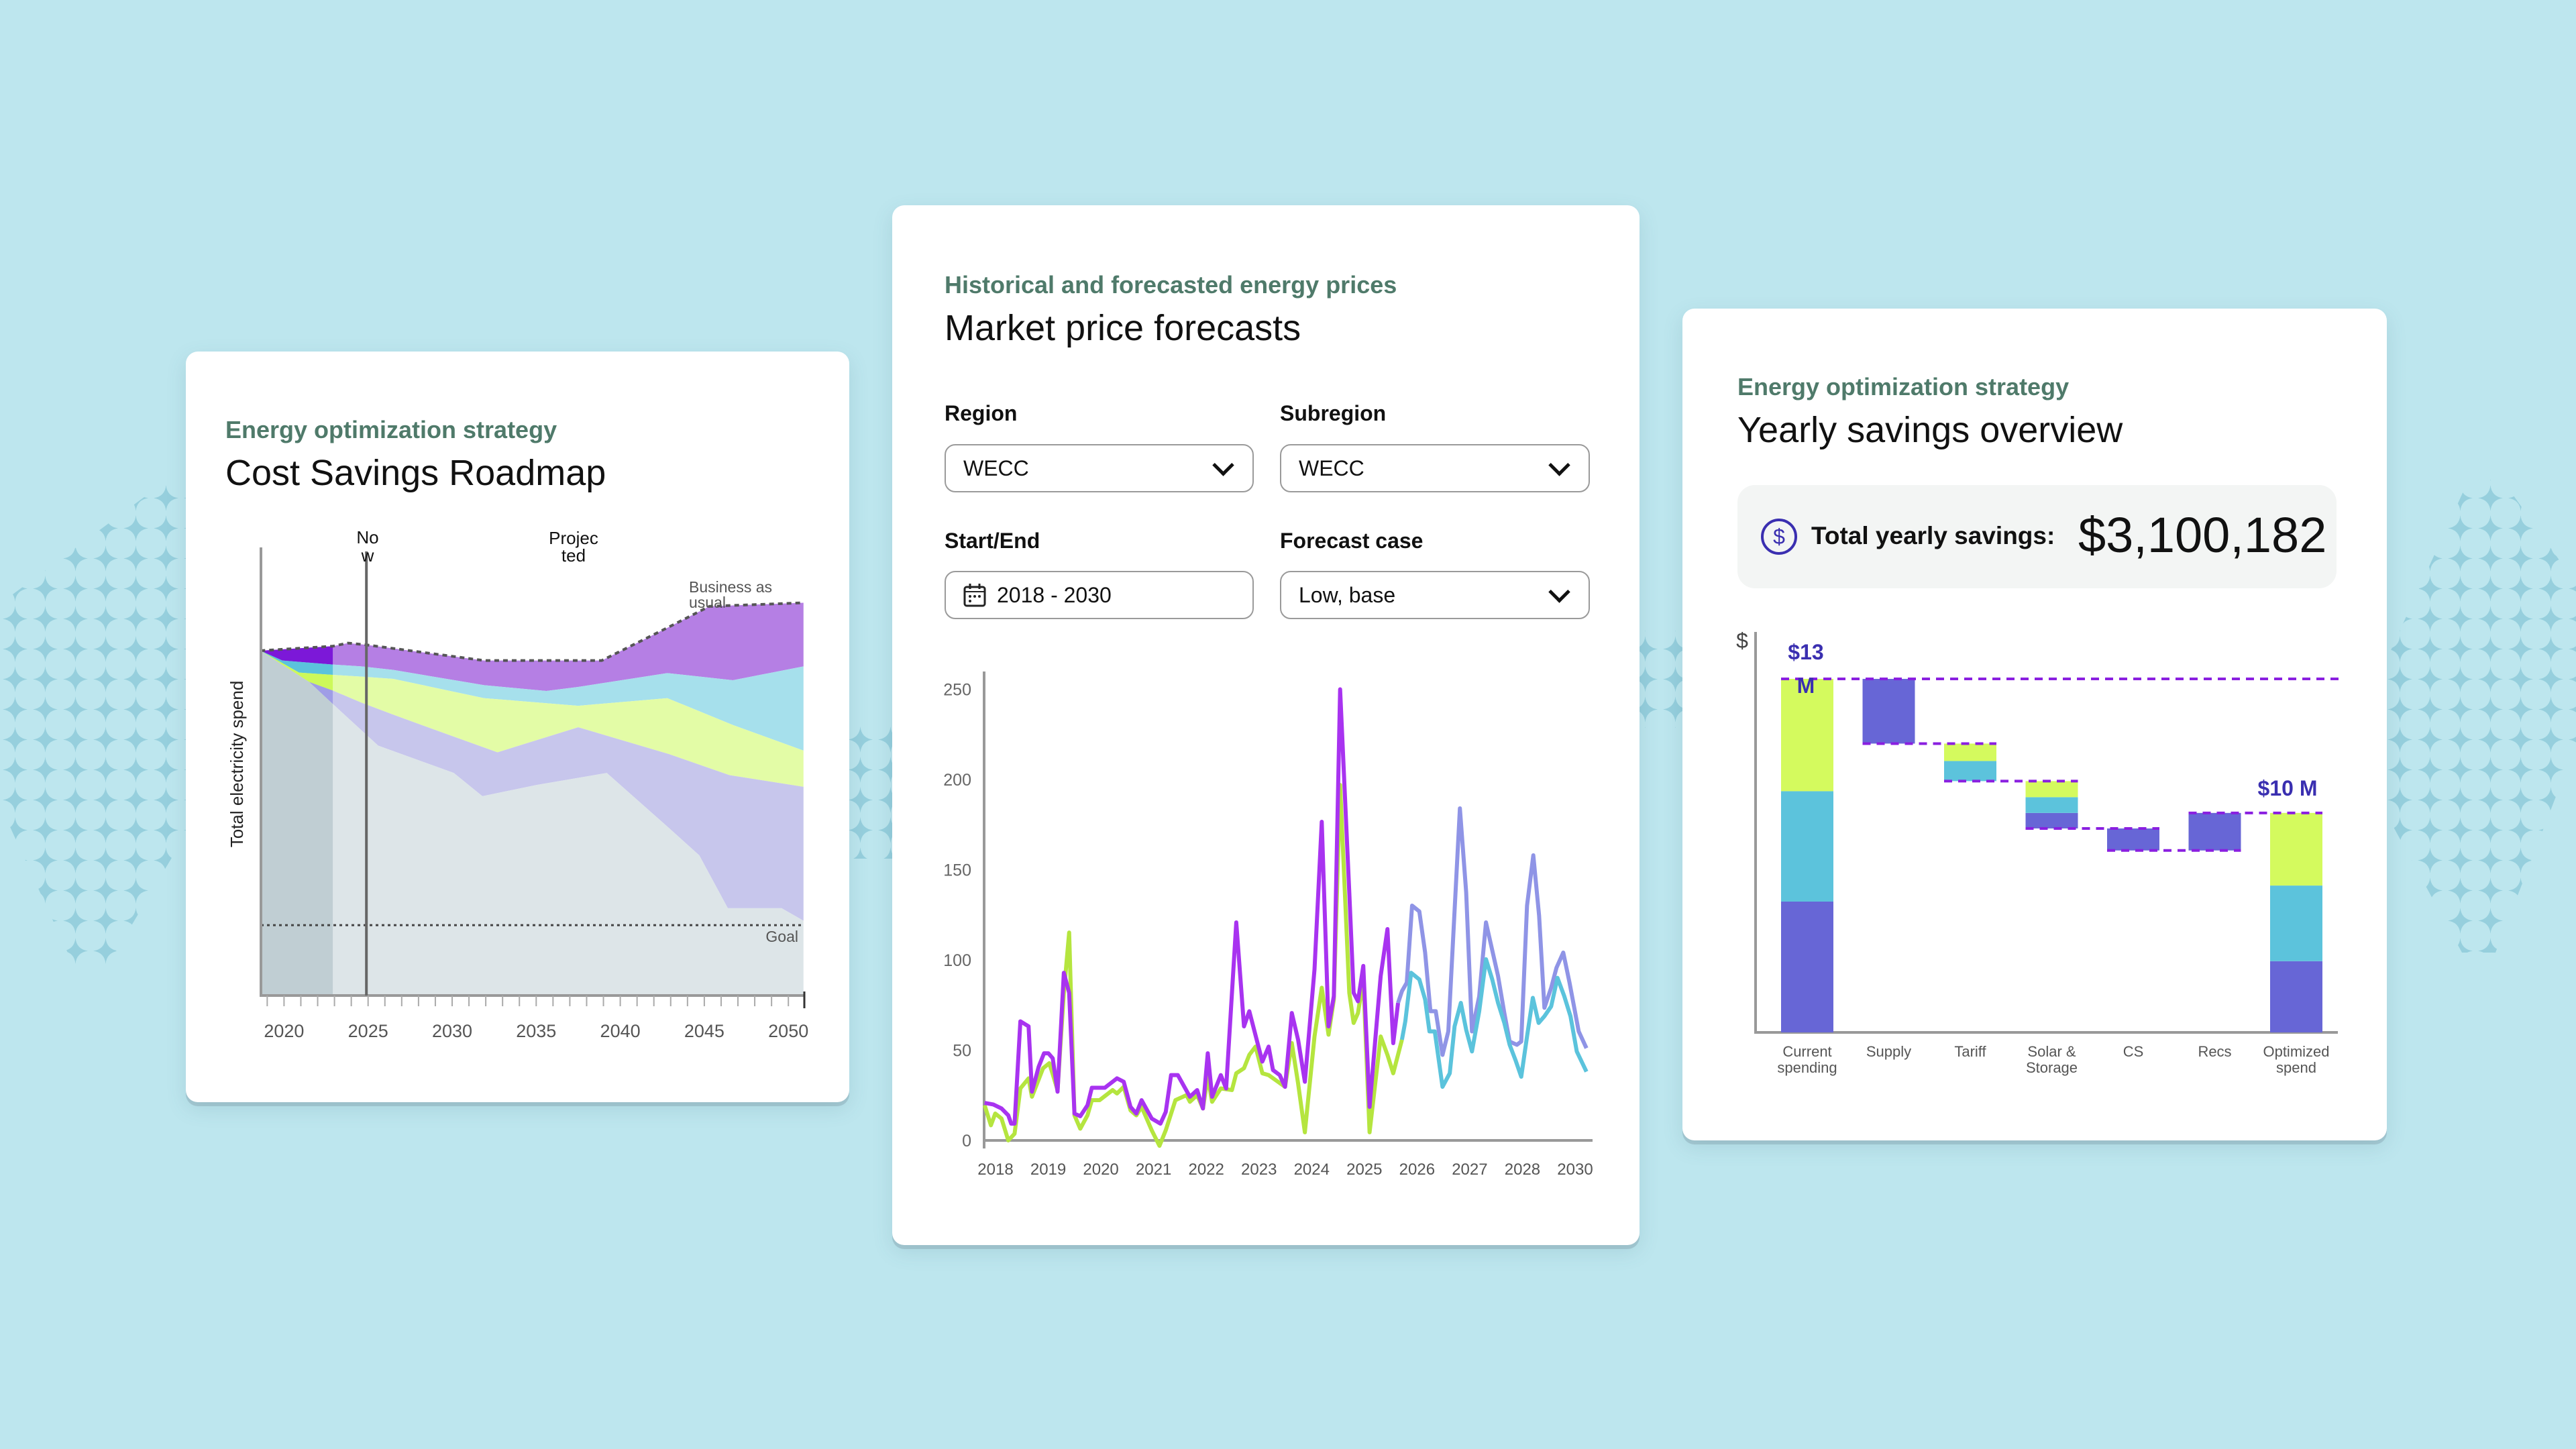 This screenshot has height=1449, width=2576. Describe the element at coordinates (1742, 641) in the screenshot. I see `y-axis-label: $` at that location.